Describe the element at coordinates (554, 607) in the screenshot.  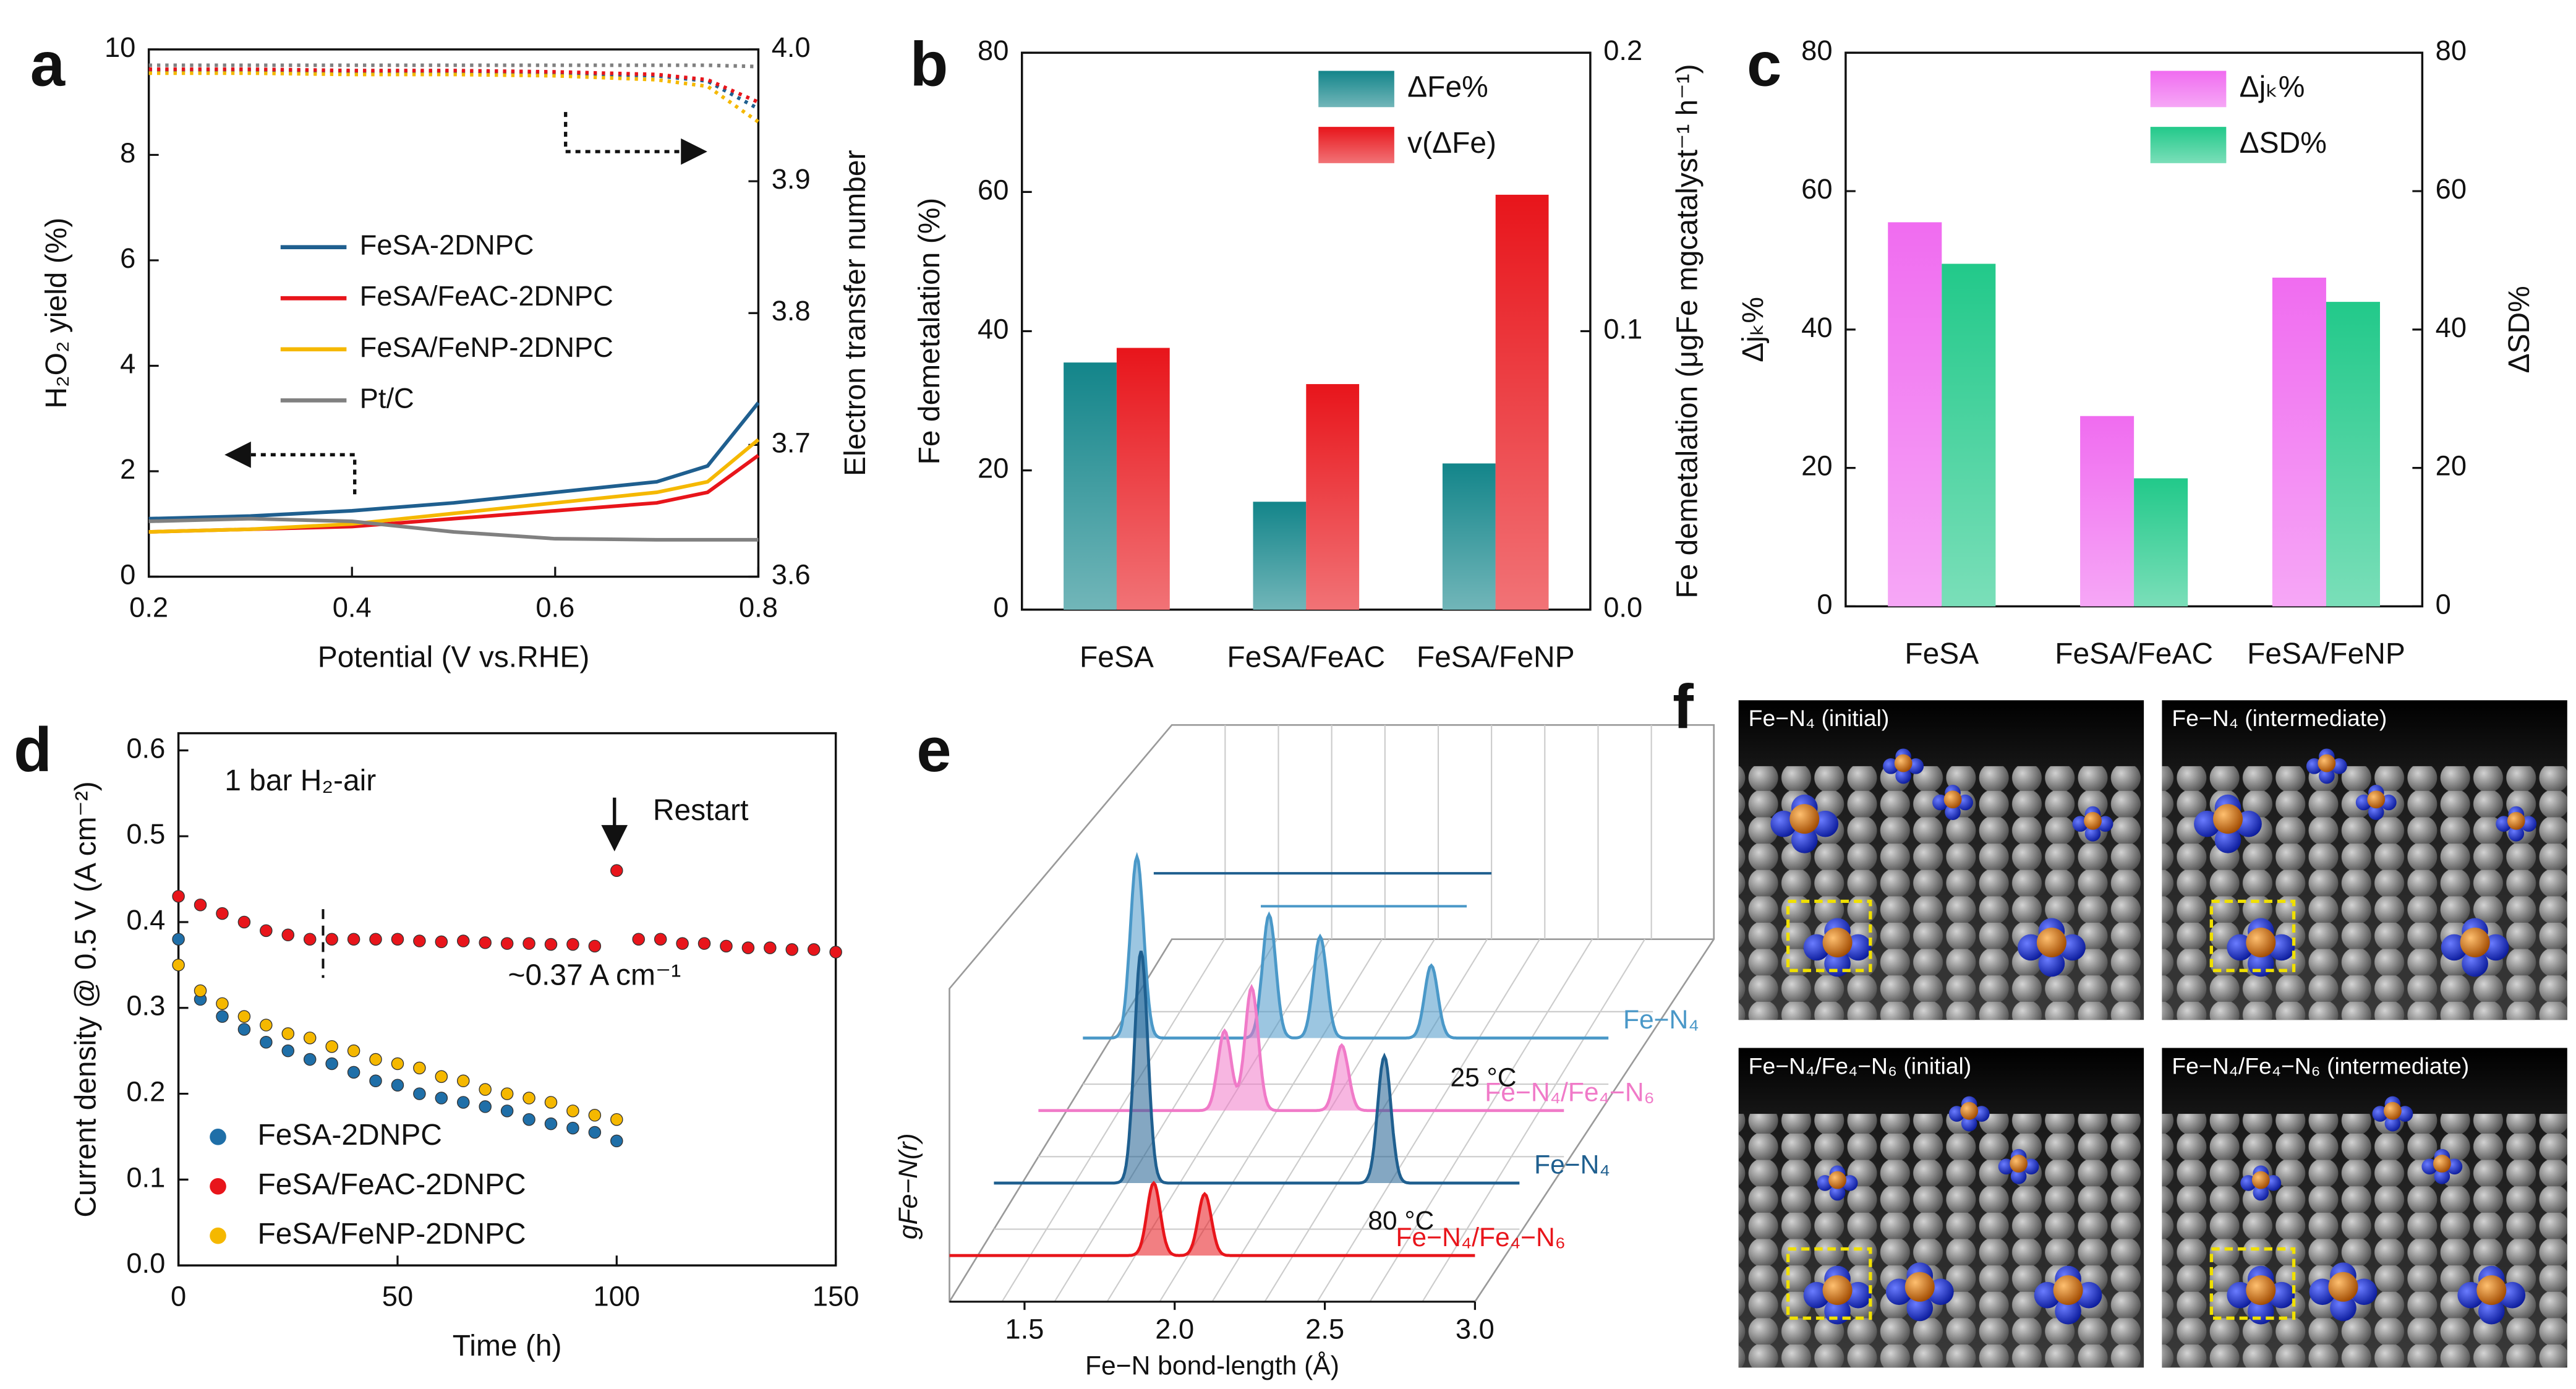
I see `x-tick-label: 0.6` at that location.